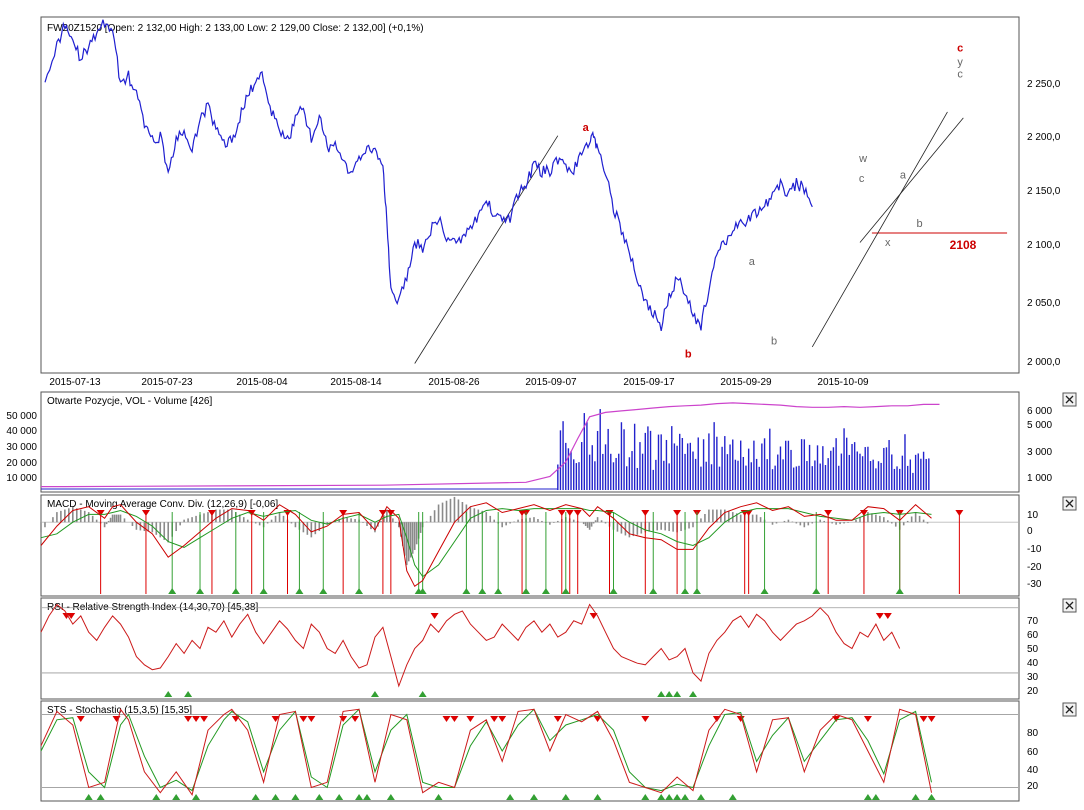 Image resolution: width=1084 pixels, height=810 pixels. Describe the element at coordinates (774, 342) in the screenshot. I see `wave-label-b: b` at that location.